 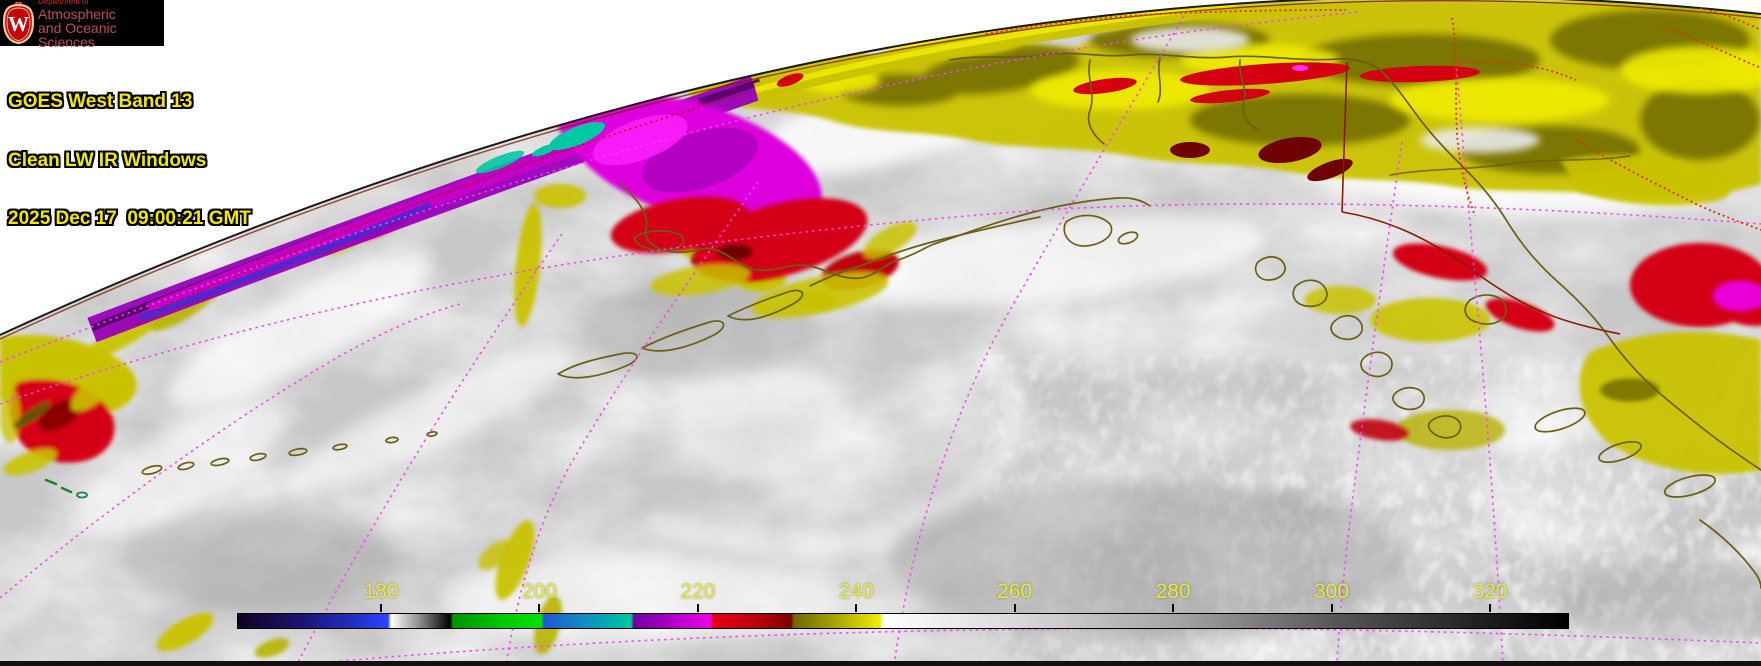 I want to click on colorbar-tick-label: 300, so click(x=1331, y=591).